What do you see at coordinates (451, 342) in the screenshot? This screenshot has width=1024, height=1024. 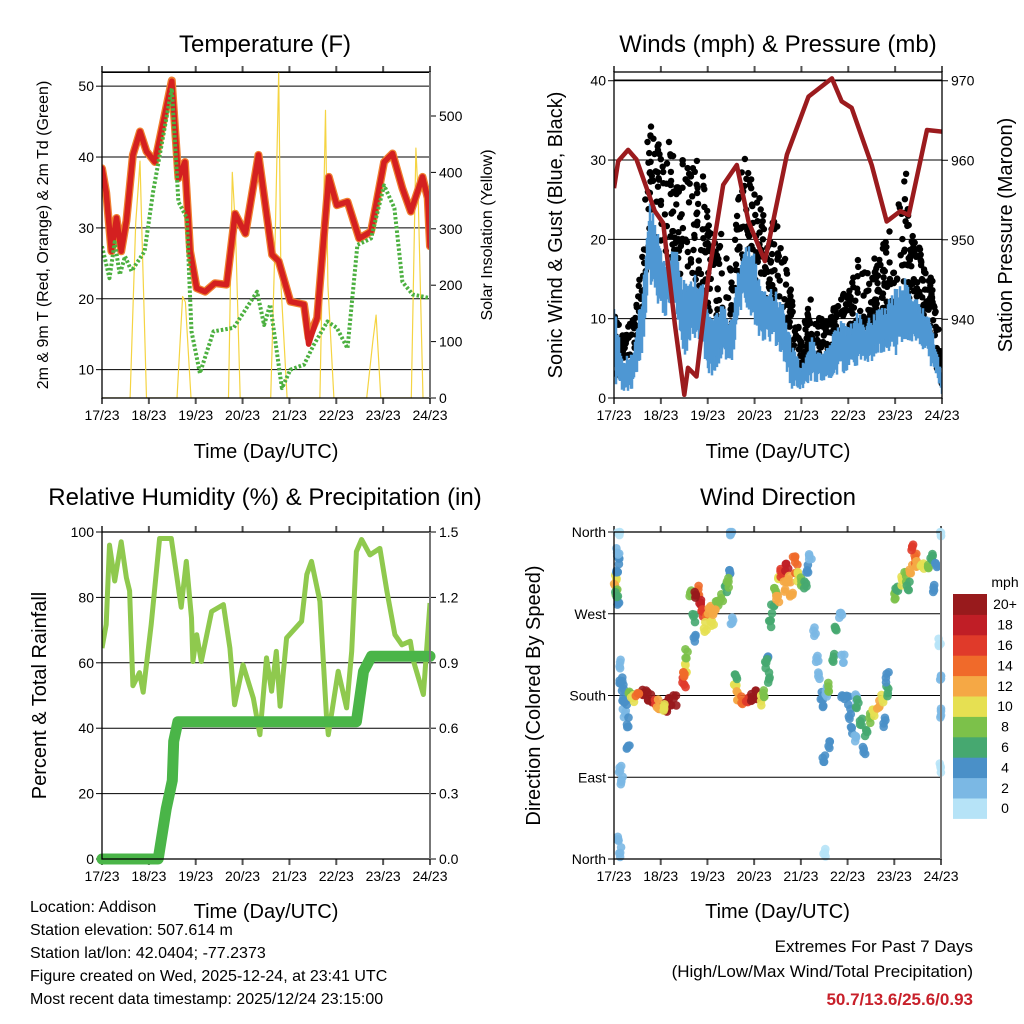 I see `y-right-tick-label: 100` at bounding box center [451, 342].